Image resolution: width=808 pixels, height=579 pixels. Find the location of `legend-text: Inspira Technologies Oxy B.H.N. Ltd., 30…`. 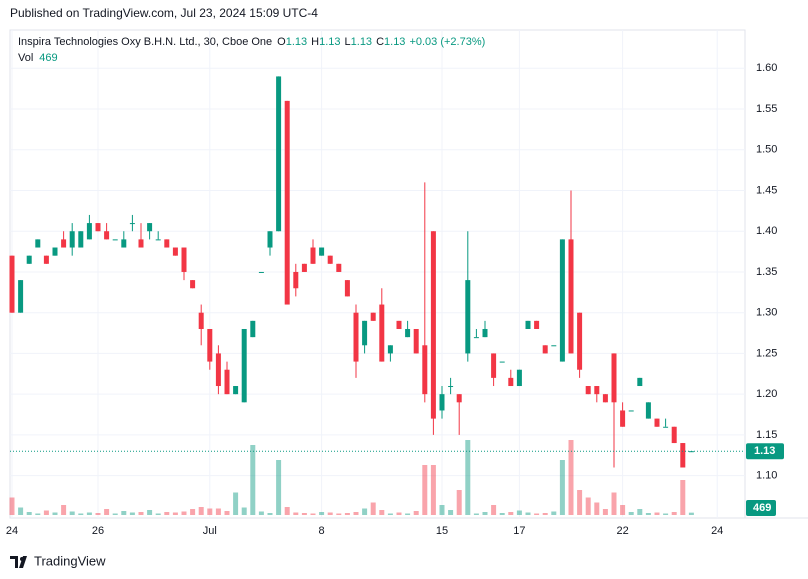

legend-text: Inspira Technologies Oxy B.H.N. Ltd., 30… is located at coordinates (145, 42).